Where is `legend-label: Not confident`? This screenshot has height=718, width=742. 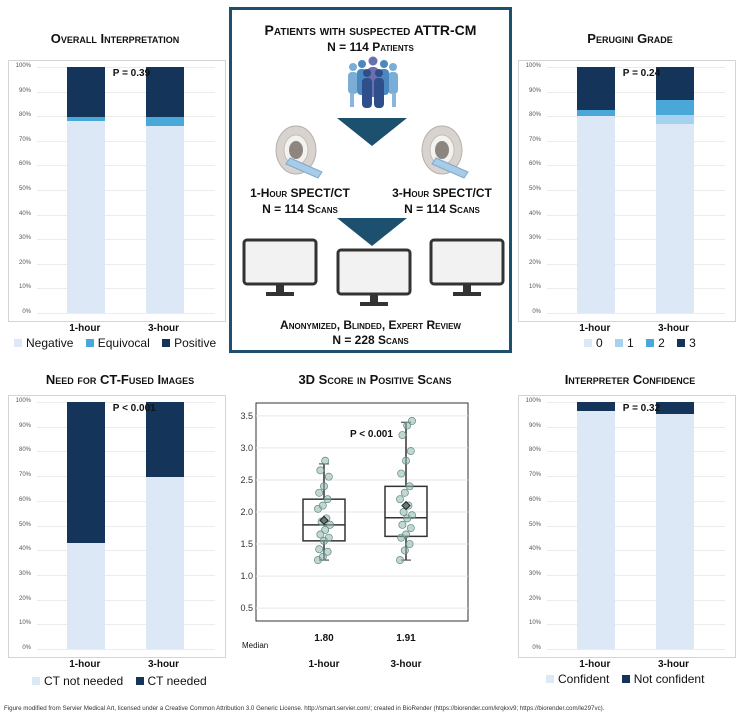 legend-label: Not confident is located at coordinates (669, 679).